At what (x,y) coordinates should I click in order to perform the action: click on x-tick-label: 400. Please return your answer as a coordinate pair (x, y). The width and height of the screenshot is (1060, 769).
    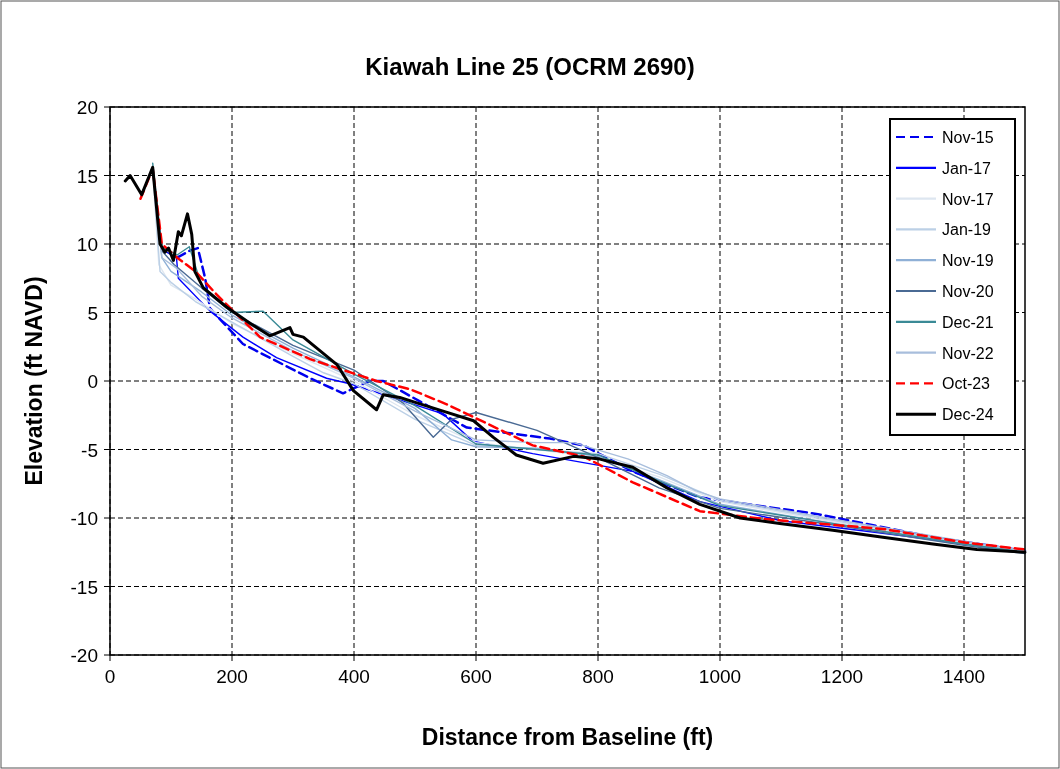
    Looking at the image, I should click on (354, 676).